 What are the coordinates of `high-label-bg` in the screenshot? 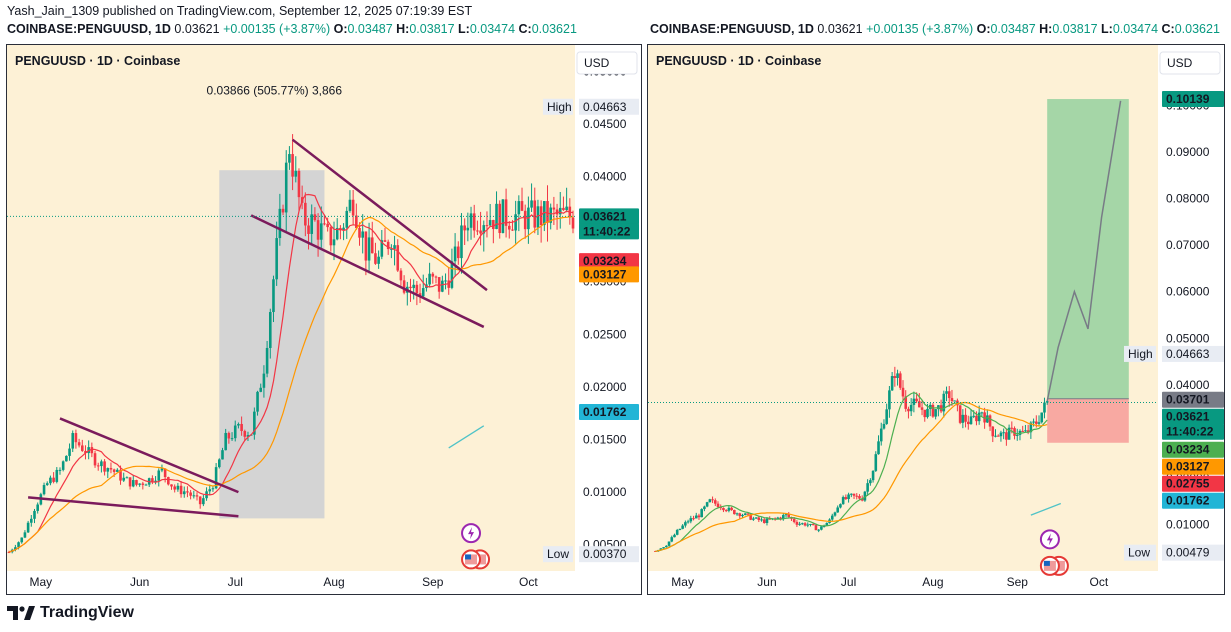 It's located at (1140, 353).